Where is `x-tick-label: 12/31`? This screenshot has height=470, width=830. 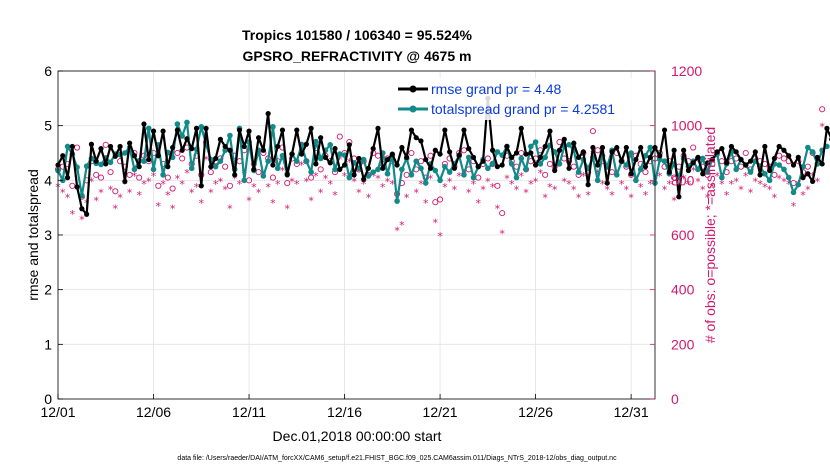 x-tick-label: 12/31 is located at coordinates (631, 412).